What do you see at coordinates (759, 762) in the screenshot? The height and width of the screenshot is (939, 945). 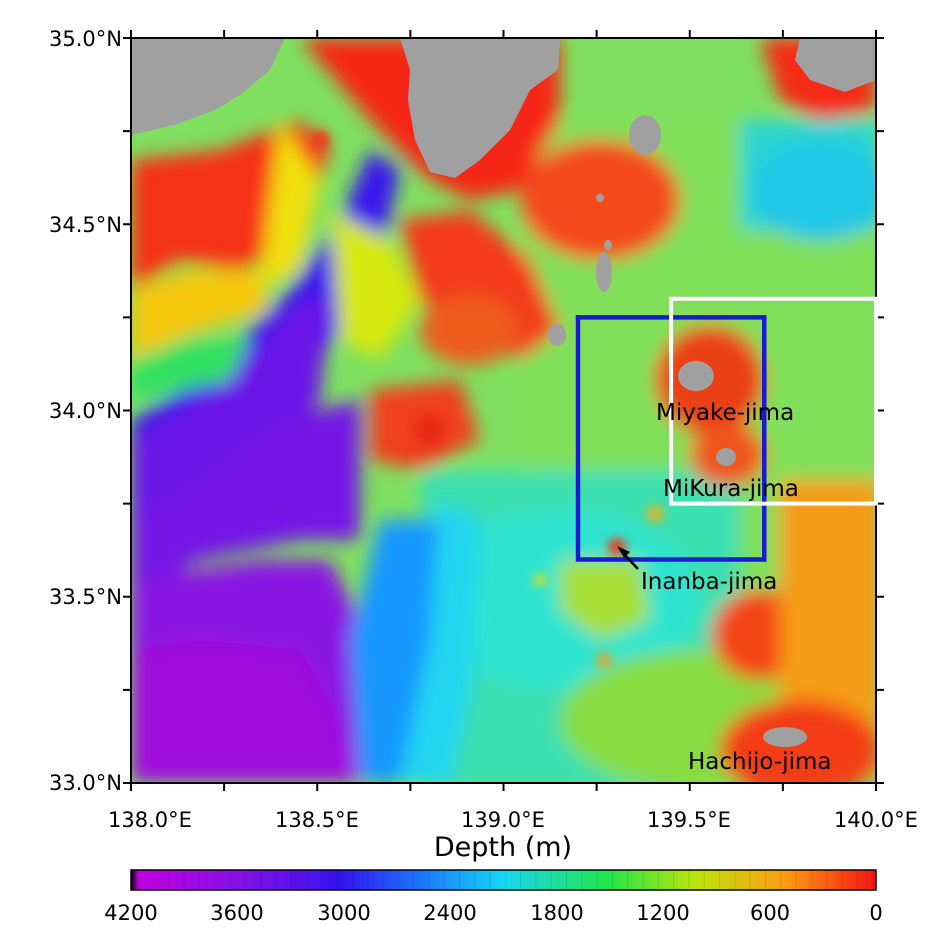 I see `hachijo-jima-label: Hachijo-jima` at bounding box center [759, 762].